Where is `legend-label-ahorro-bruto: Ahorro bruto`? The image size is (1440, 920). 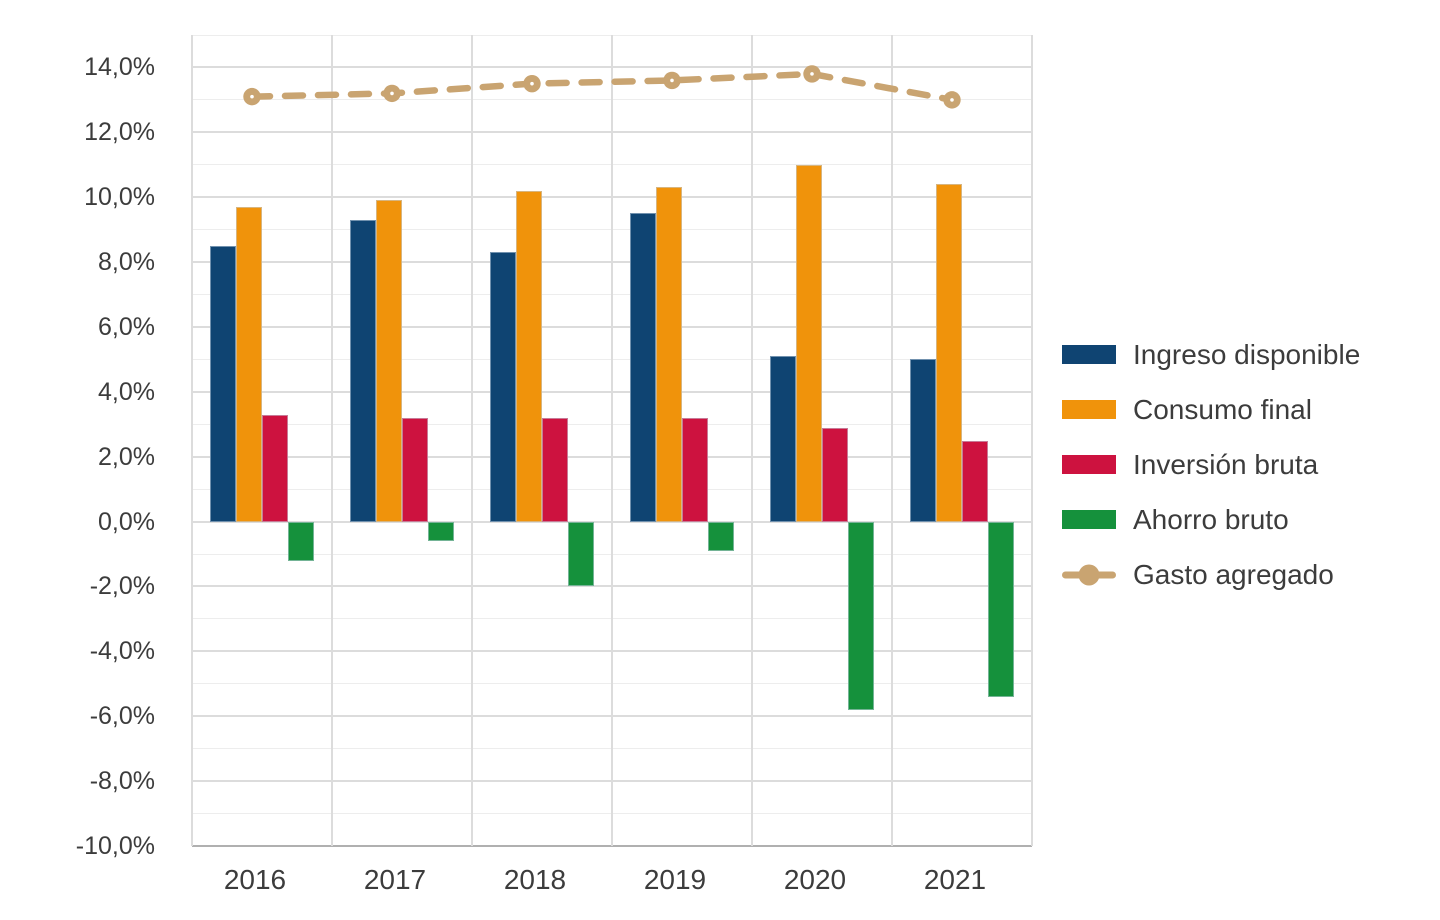 legend-label-ahorro-bruto: Ahorro bruto is located at coordinates (1211, 519).